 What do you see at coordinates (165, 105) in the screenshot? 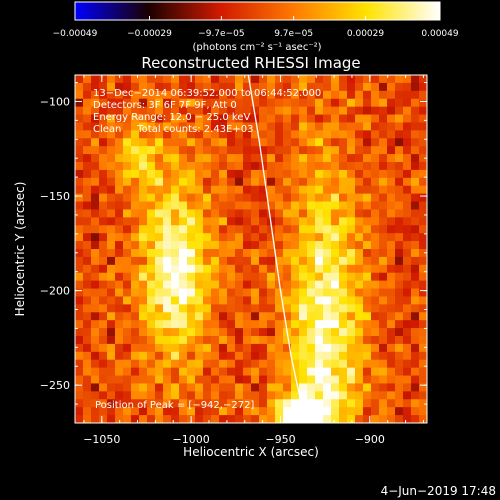
I see `annotation-detectors: Detectors: 3F 6F 7F 9F, Att 0` at bounding box center [165, 105].